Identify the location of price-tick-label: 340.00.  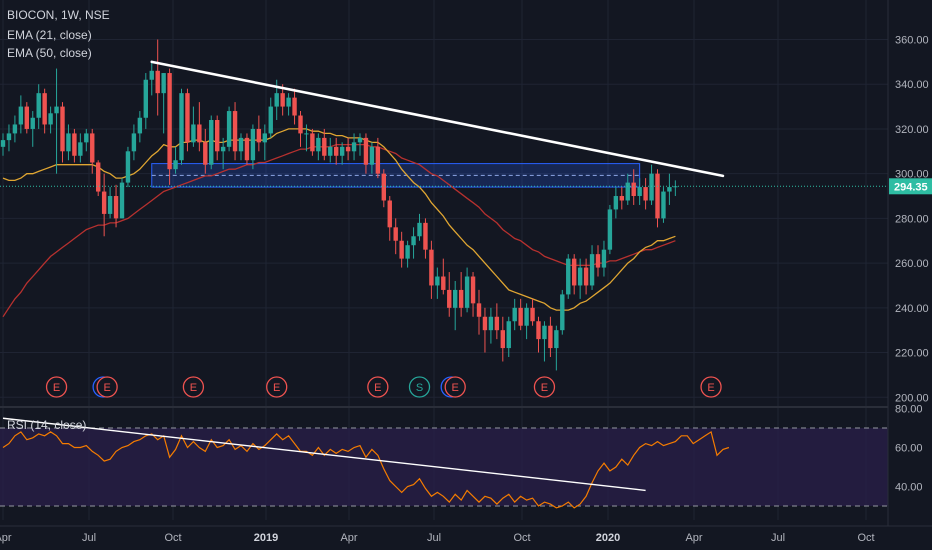
(912, 85).